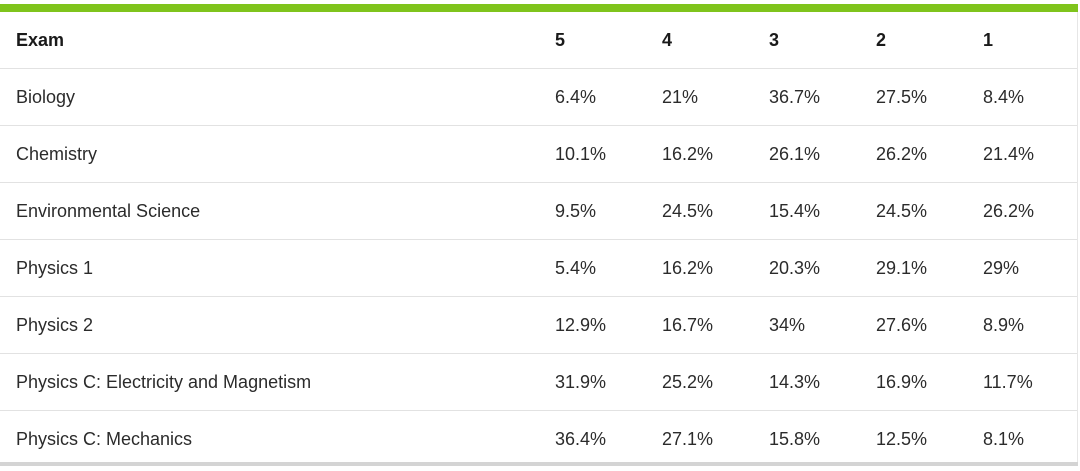 The width and height of the screenshot is (1080, 471). I want to click on table-row: Chemistry 10.1% 16.2% 26.1% 26.2% 21.4%, so click(539, 154).